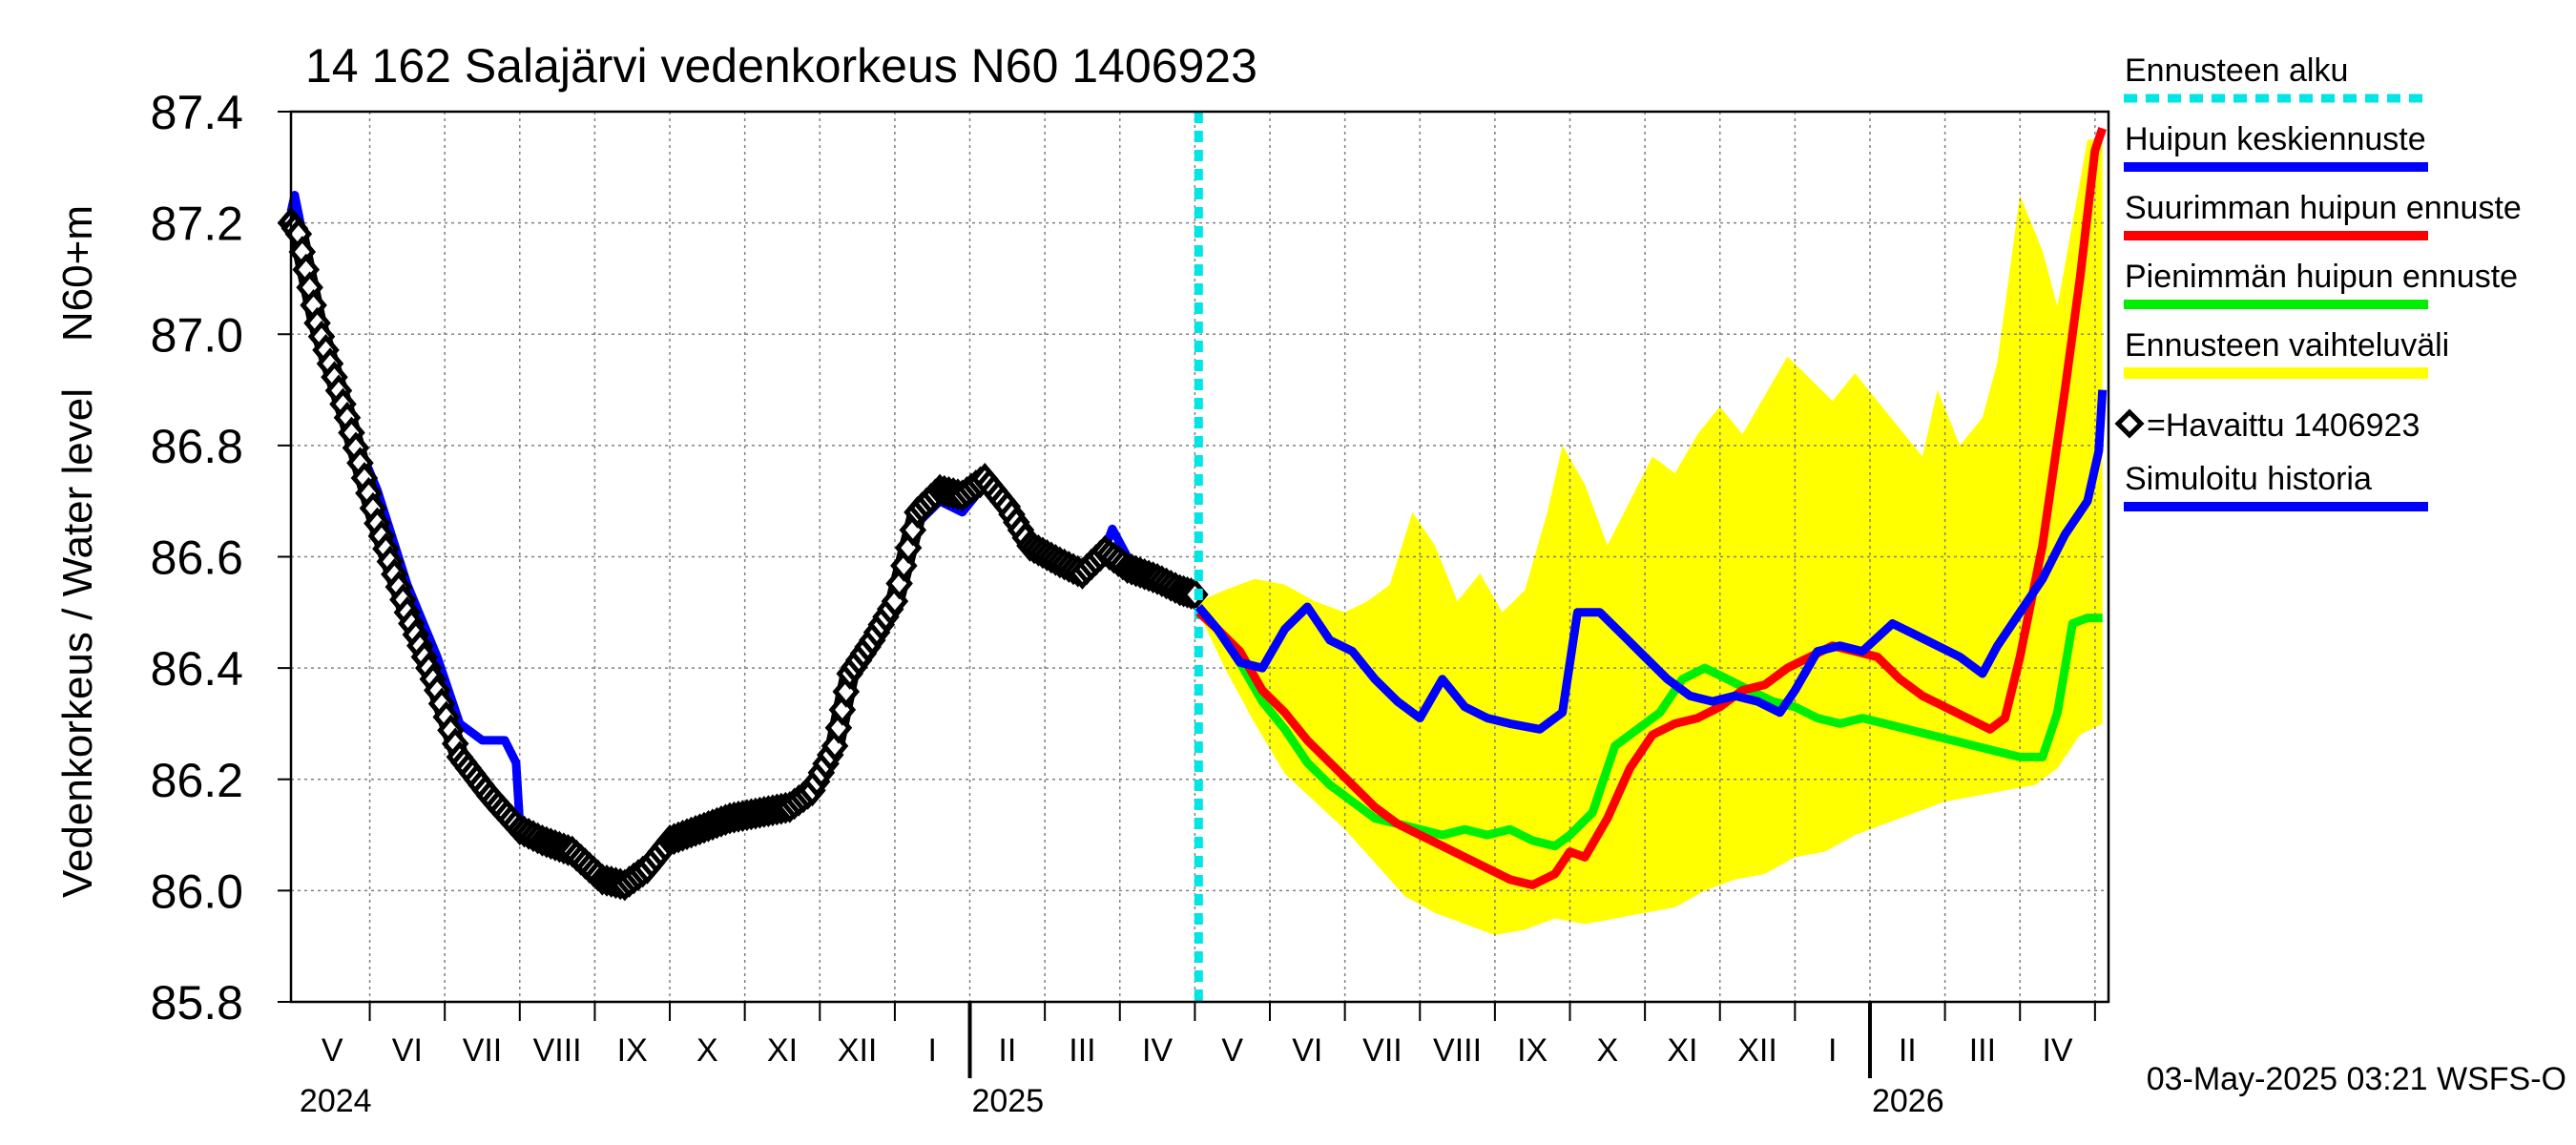  Describe the element at coordinates (77, 551) in the screenshot. I see `y-axis-label: Vedenkorkeus / Water level N60+m` at that location.